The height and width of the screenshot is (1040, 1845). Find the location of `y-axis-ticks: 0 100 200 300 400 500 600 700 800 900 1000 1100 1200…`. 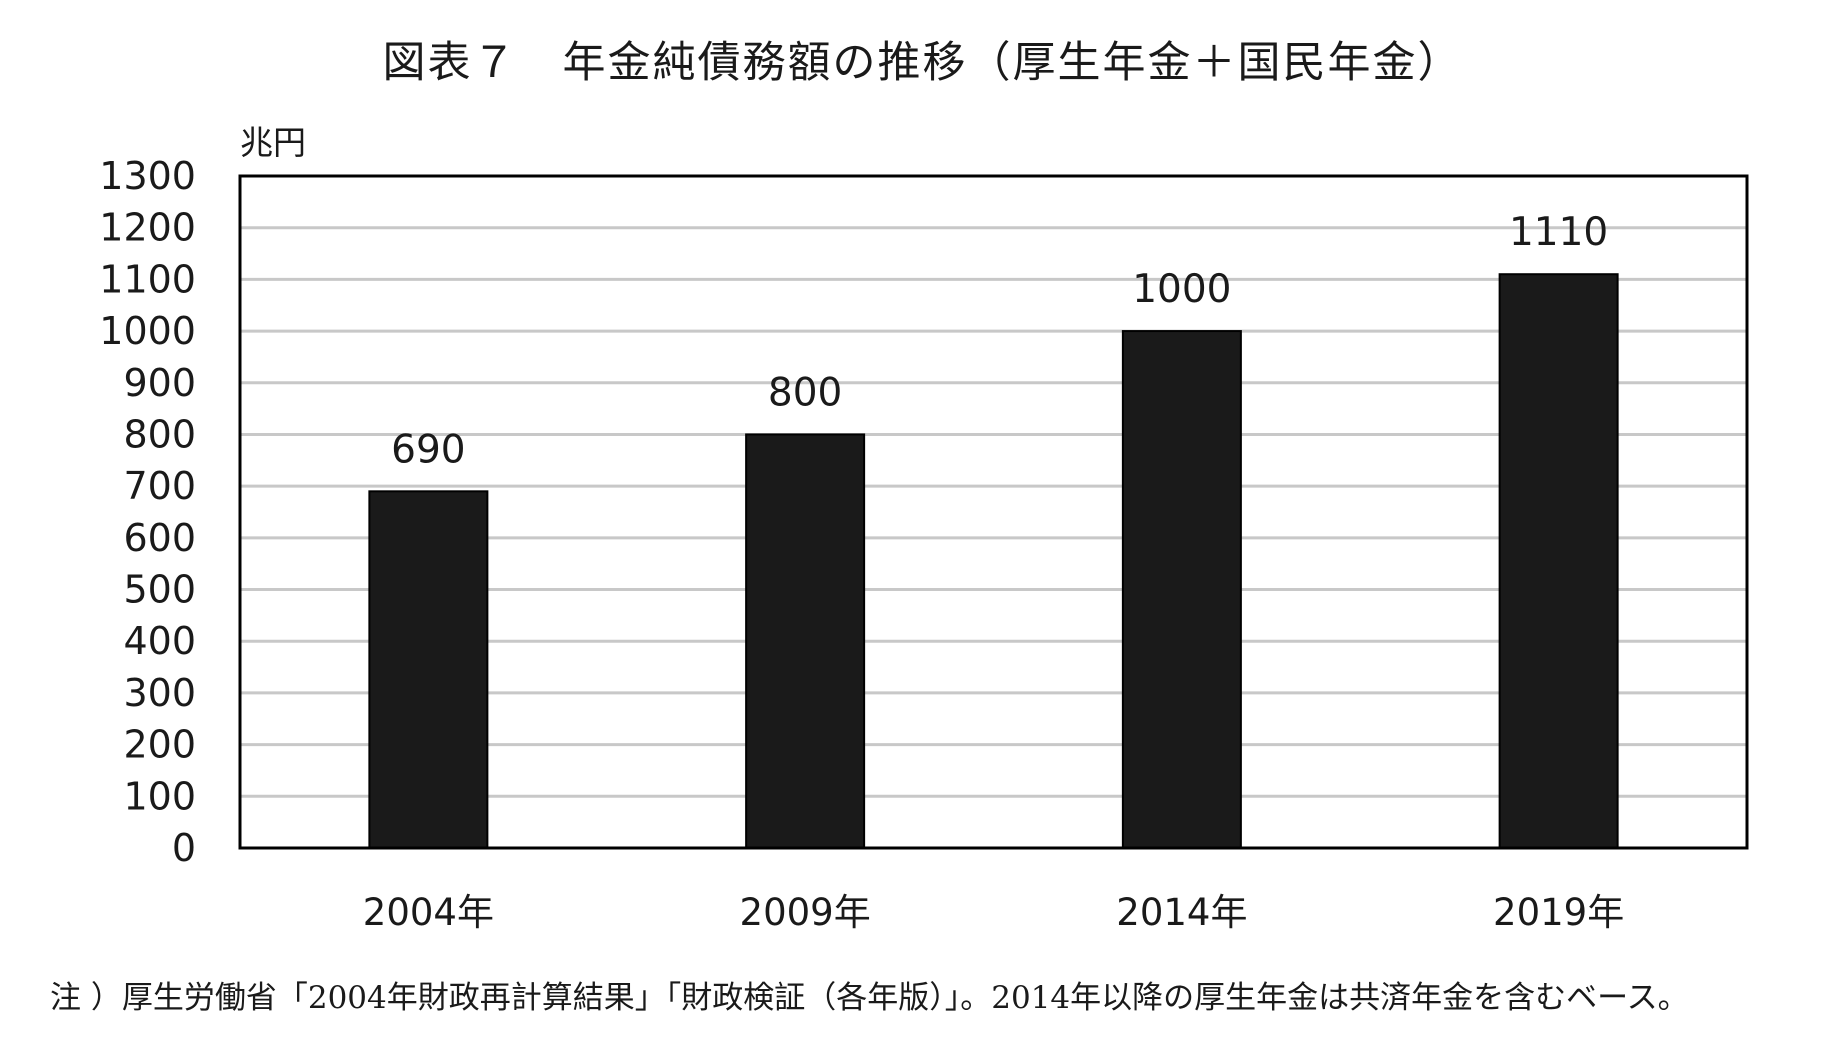

y-axis-ticks: 0 100 200 300 400 500 600 700 800 900 1000 1100 1200… is located at coordinates (147, 512).